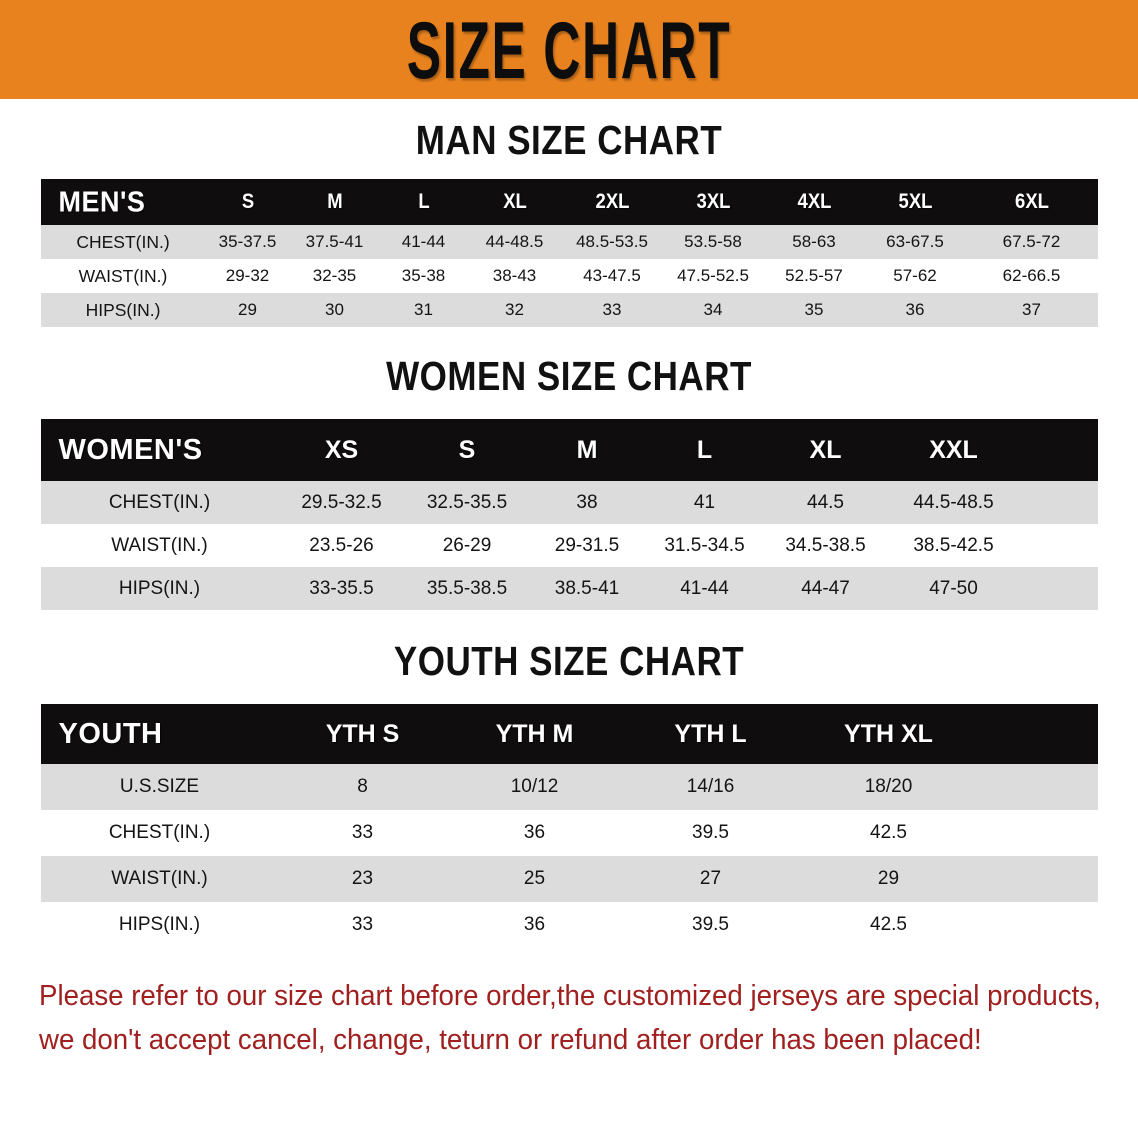  Describe the element at coordinates (1031, 309) in the screenshot. I see `man-hips-6xl: 37` at that location.